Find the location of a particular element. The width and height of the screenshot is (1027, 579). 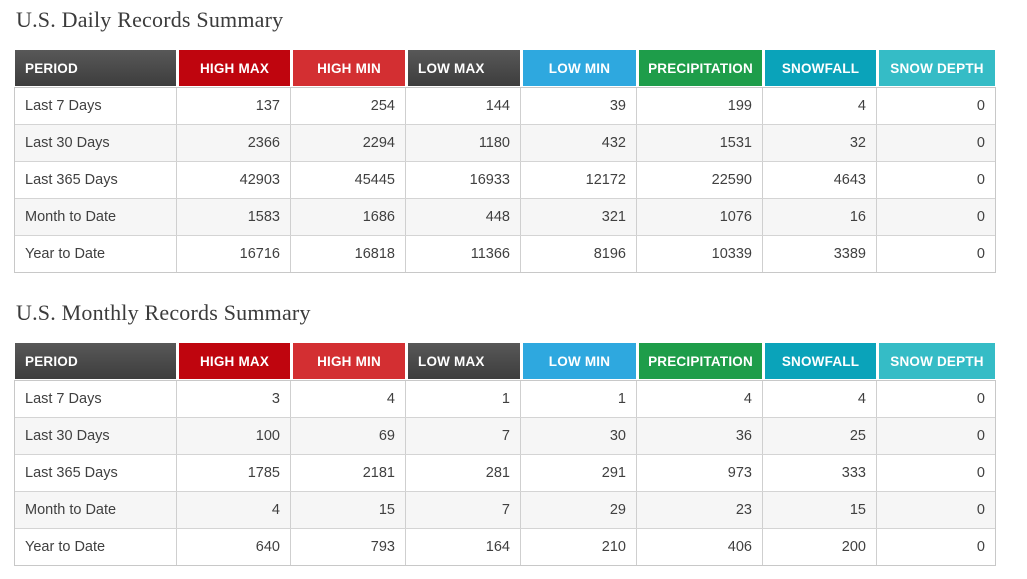

cell-high-max: 640 is located at coordinates (233, 547).